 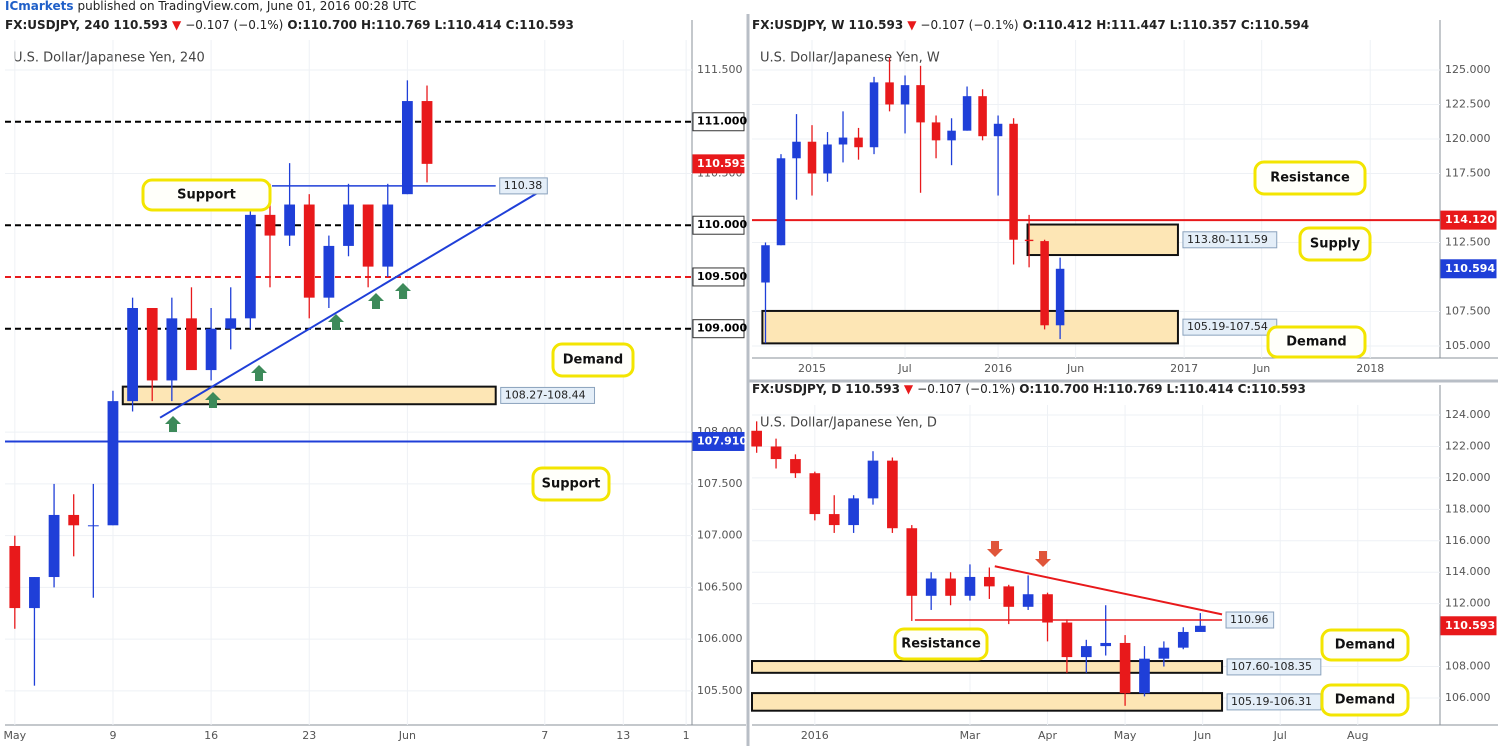 I want to click on y-tick-label: 105.000, so click(x=1468, y=345).